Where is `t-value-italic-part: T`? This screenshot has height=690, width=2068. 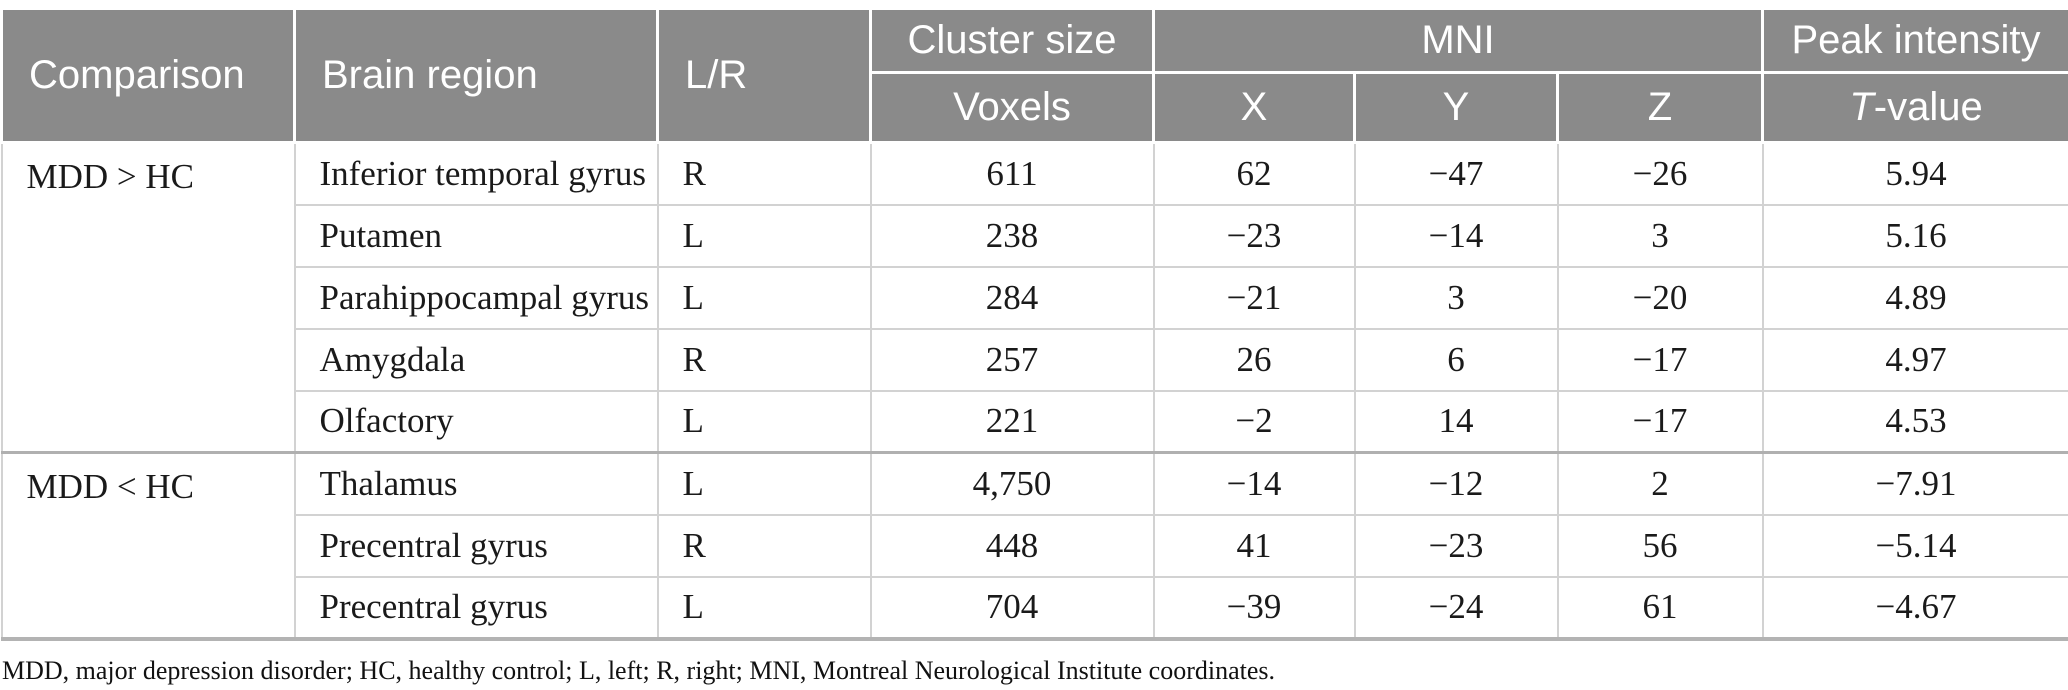
t-value-italic-part: T is located at coordinates (1861, 107).